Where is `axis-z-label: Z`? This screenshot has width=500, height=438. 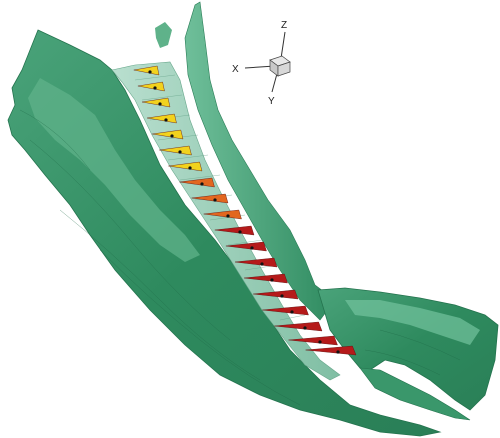 axis-z-label: Z is located at coordinates (284, 25).